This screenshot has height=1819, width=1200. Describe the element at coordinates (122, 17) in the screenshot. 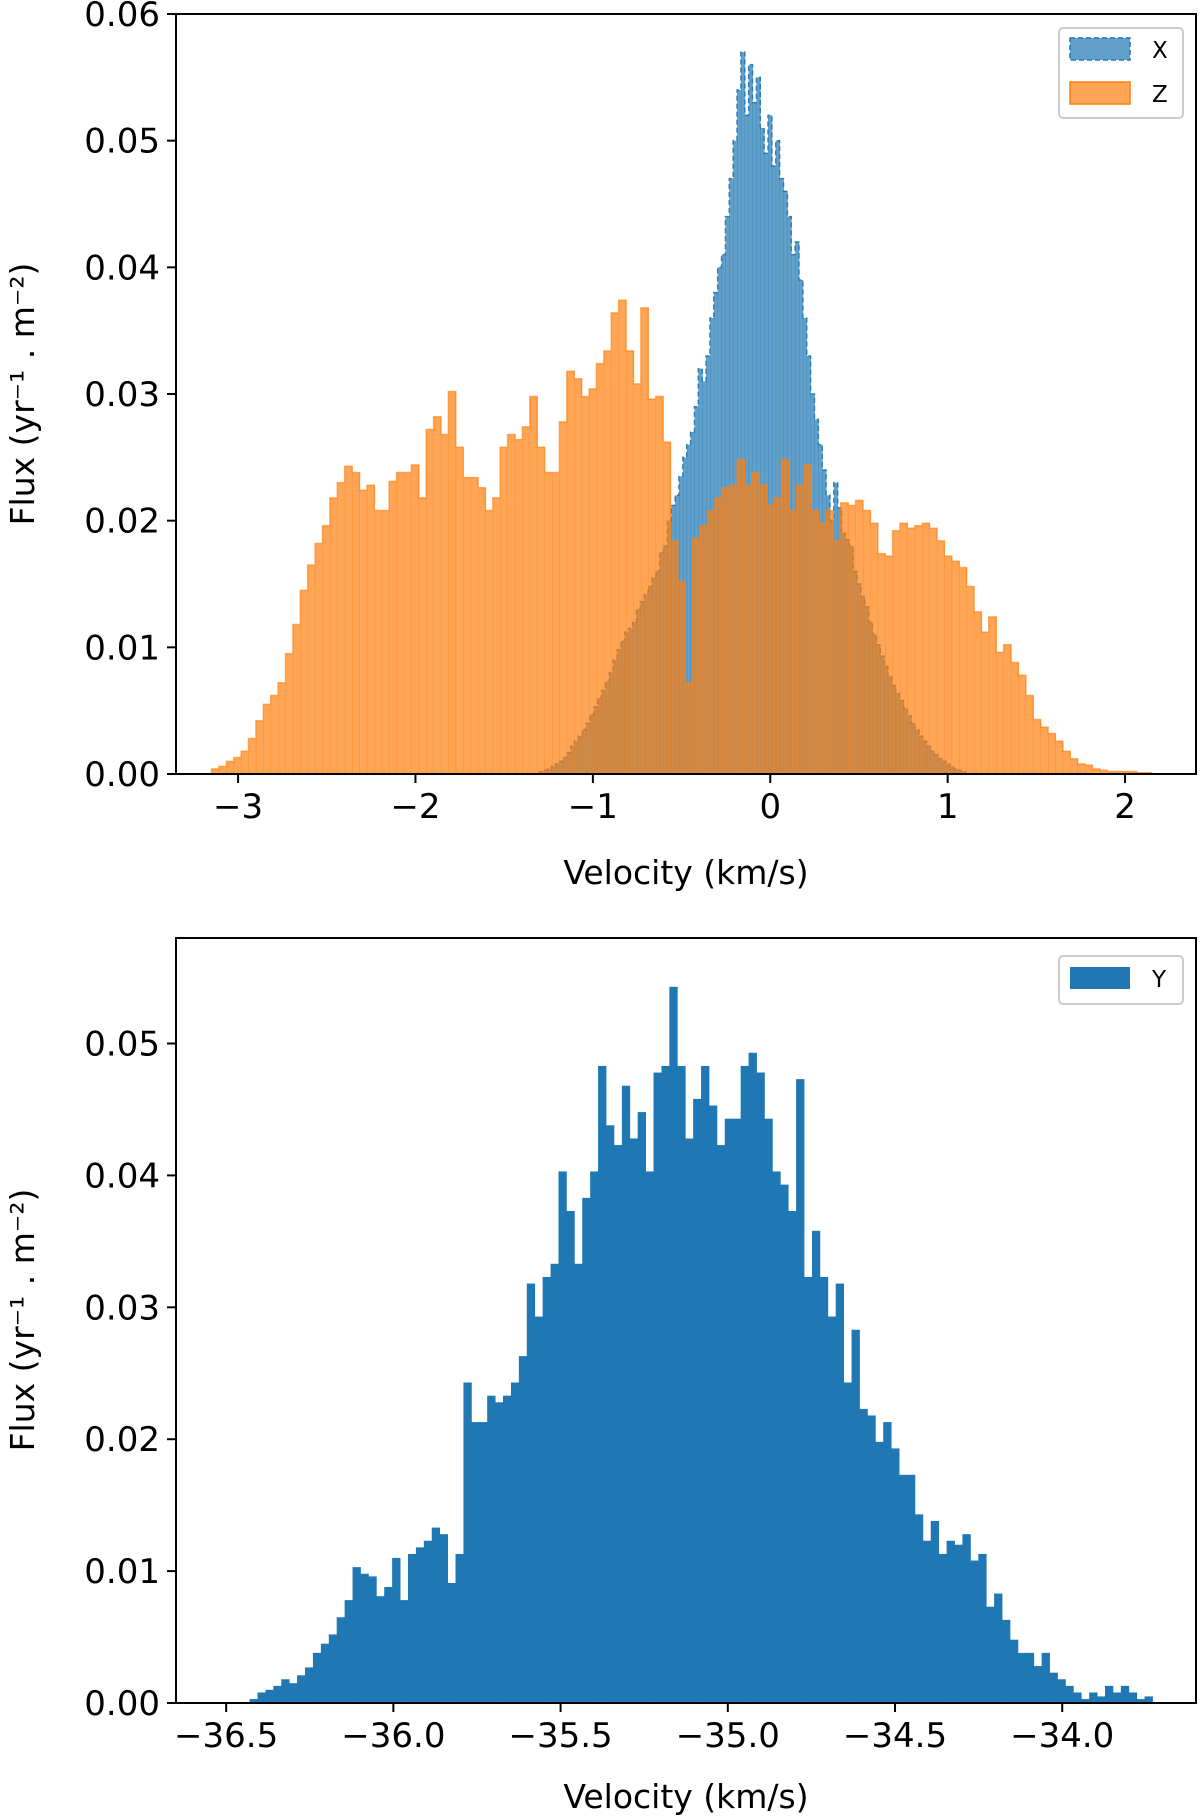

I see `y-tick-label: 0.06` at that location.